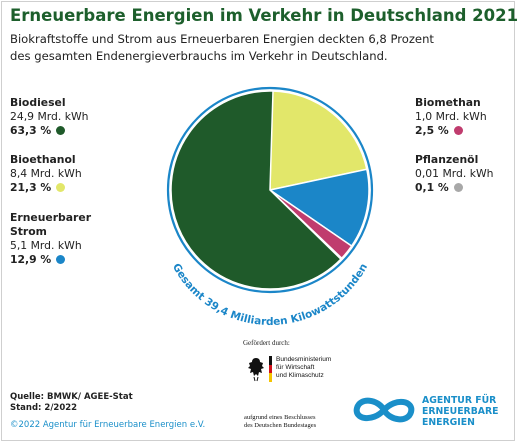 This screenshot has height=444, width=518. I want to click on logo-line-1: AGENTUR FÜR, so click(459, 400).